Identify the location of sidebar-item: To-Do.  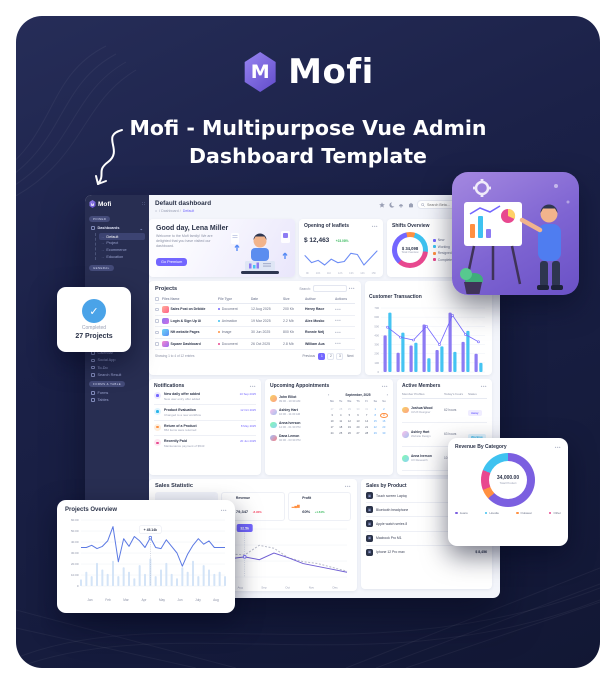
(117, 367).